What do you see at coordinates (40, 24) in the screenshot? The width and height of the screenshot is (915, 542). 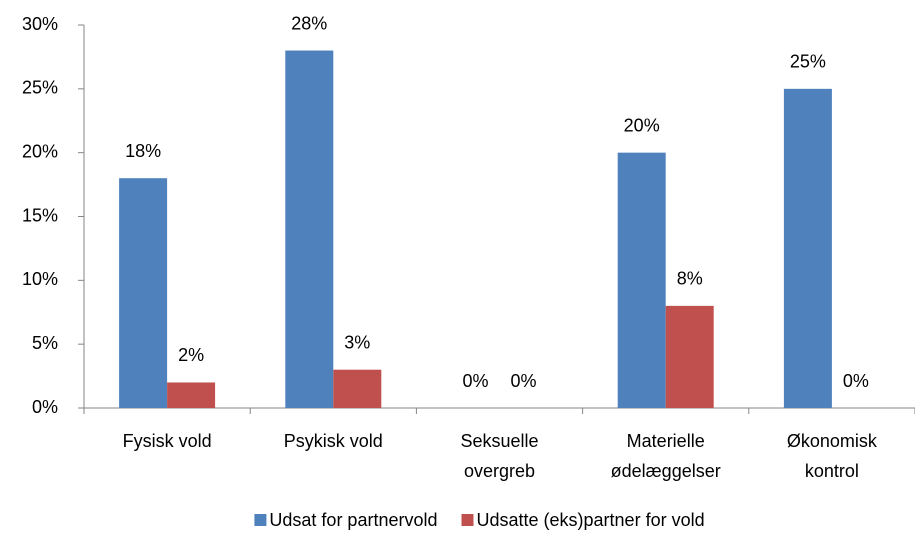 I see `y-tick-label: 30%` at bounding box center [40, 24].